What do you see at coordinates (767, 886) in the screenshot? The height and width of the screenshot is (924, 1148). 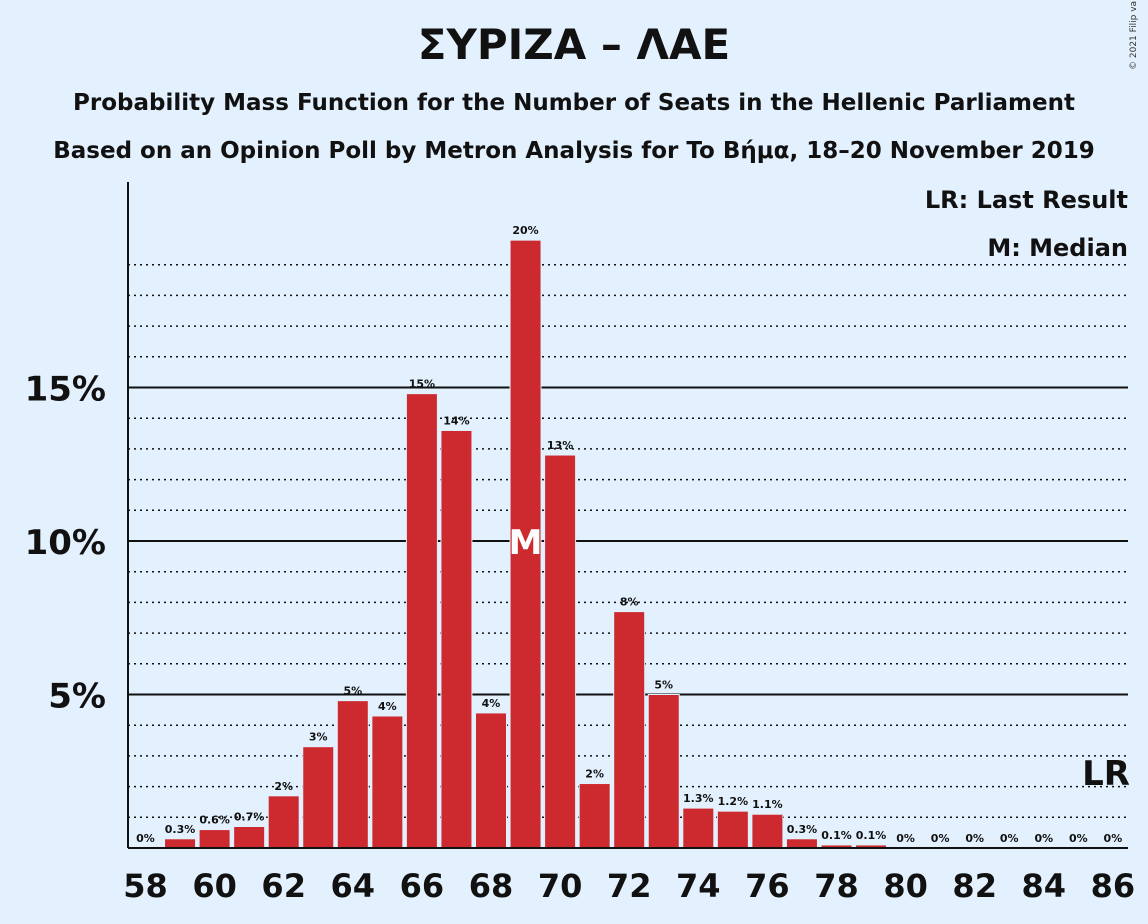 I see `x-tick-label: 76` at bounding box center [767, 886].